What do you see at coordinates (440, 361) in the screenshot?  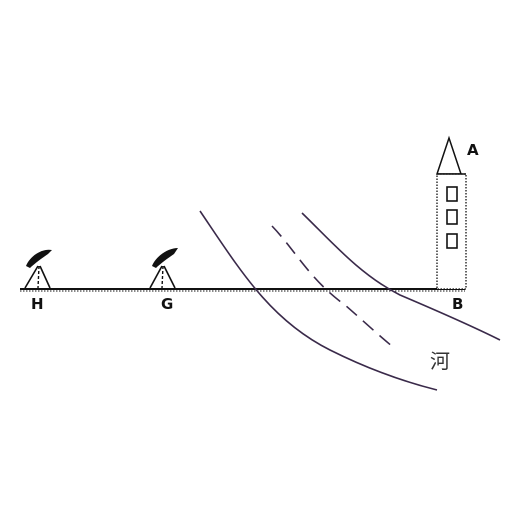 I see `label-river: 河` at bounding box center [440, 361].